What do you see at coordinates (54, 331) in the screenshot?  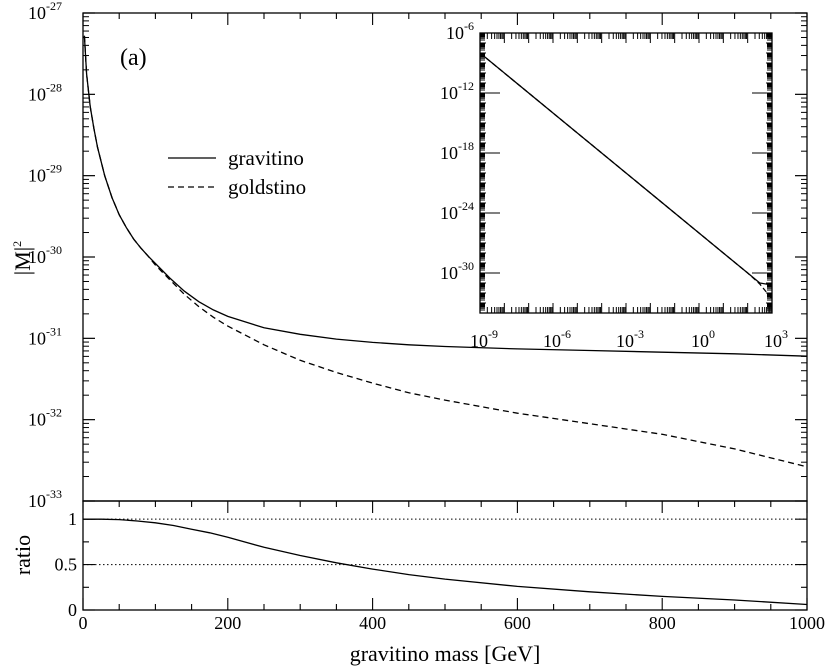 I see `main-y-tick-label-exponent: -31` at bounding box center [54, 331].